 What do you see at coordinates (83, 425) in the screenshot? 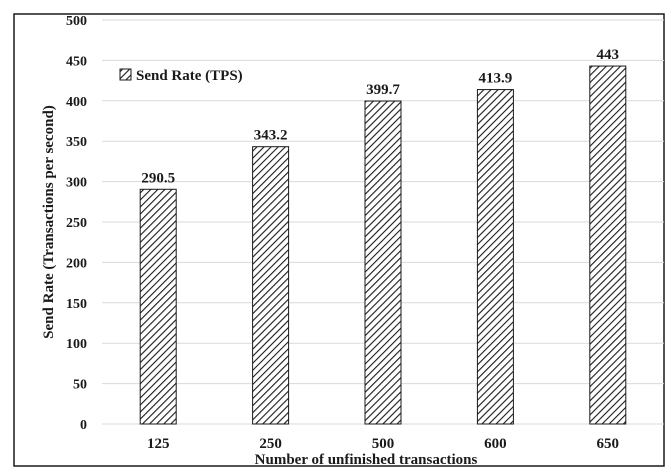
I see `y-tick-label: 0` at bounding box center [83, 425].